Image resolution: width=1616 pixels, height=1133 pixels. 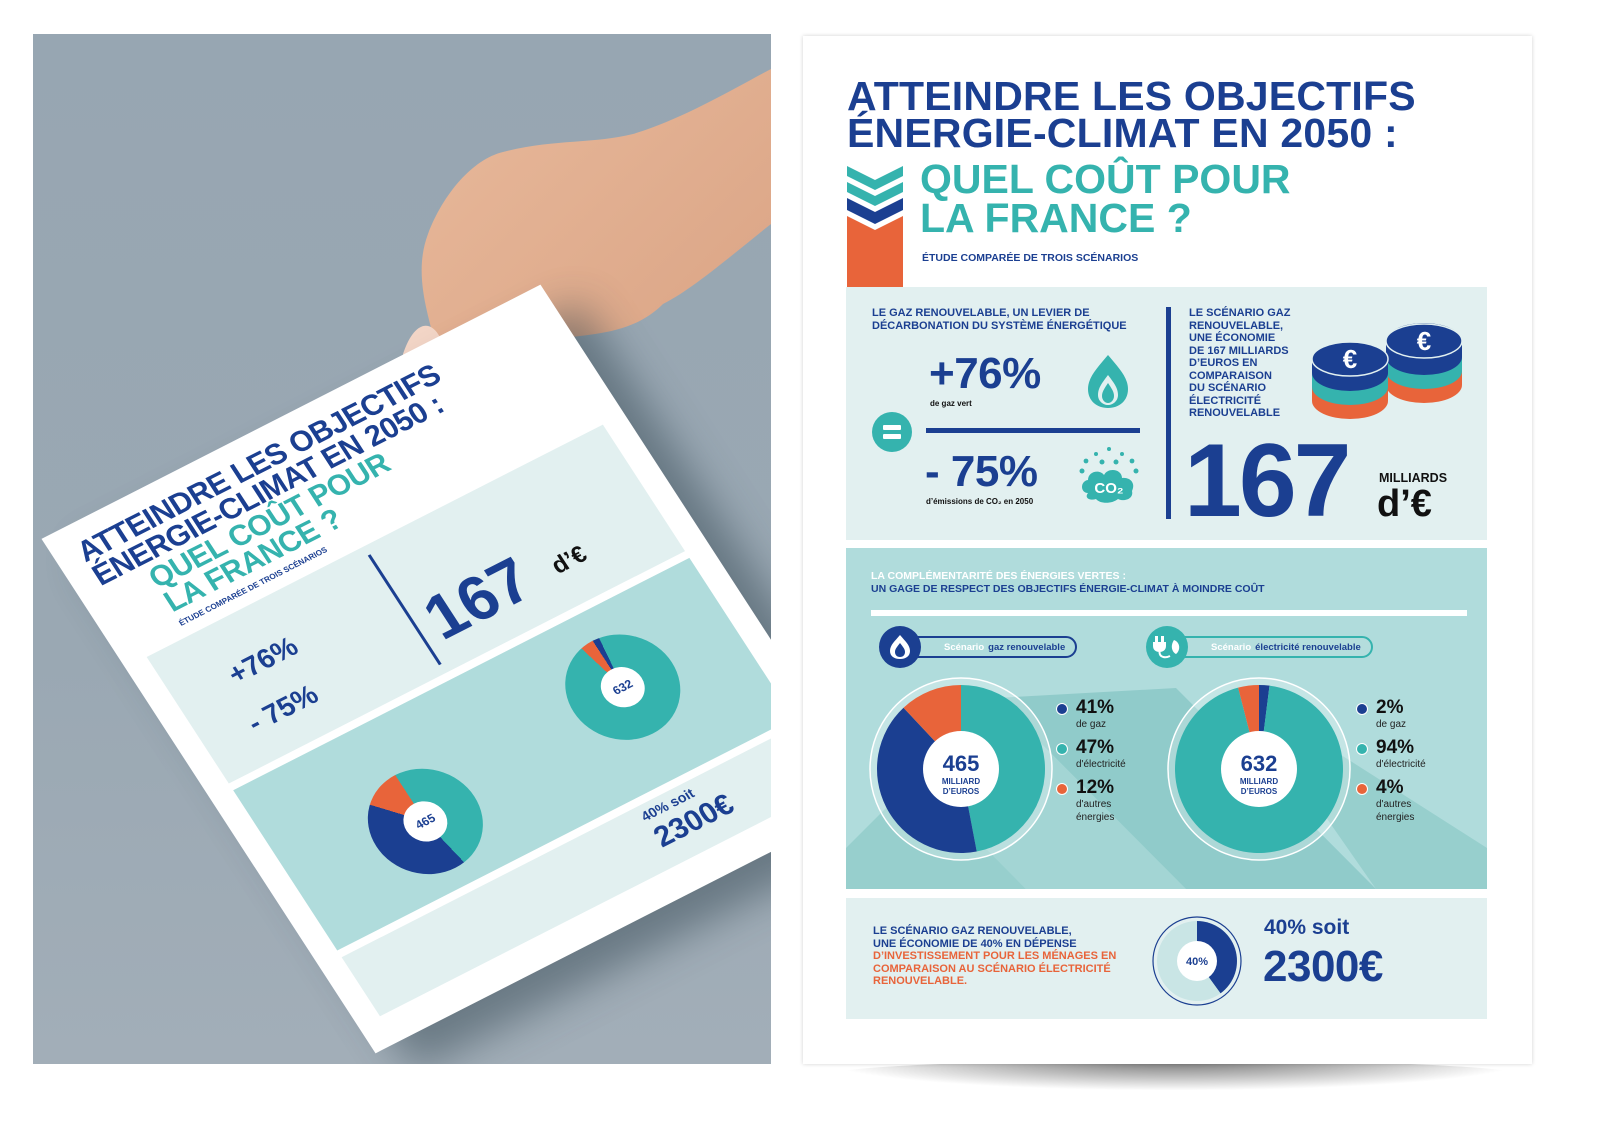 I want to click on legend-value: 41%, so click(x=1095, y=707).